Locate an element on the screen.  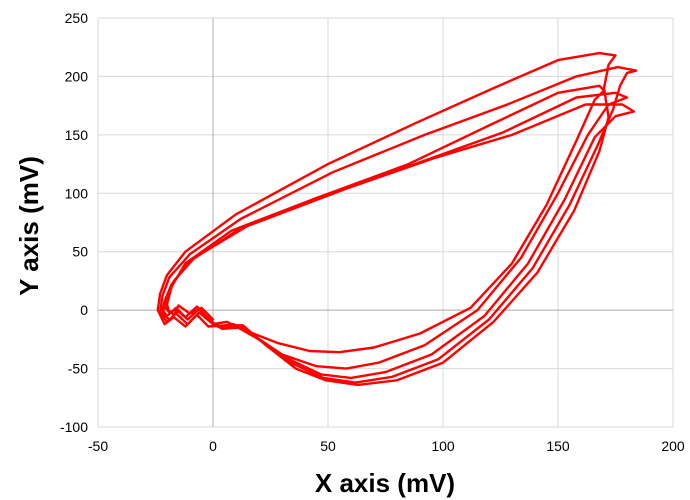
x-tick-label: -50 is located at coordinates (98, 446).